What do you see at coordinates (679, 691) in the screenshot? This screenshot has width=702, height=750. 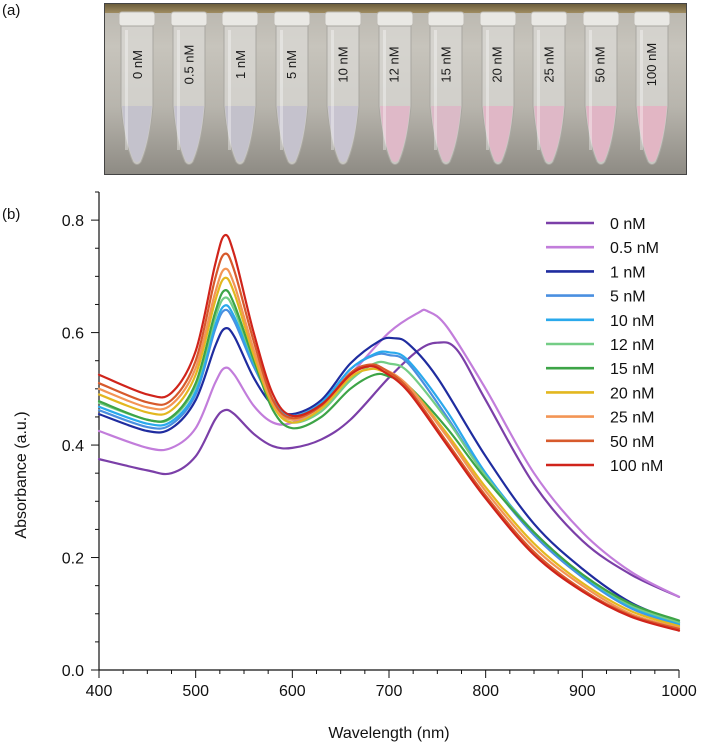 I see `x-tick-label: 1000` at bounding box center [679, 691].